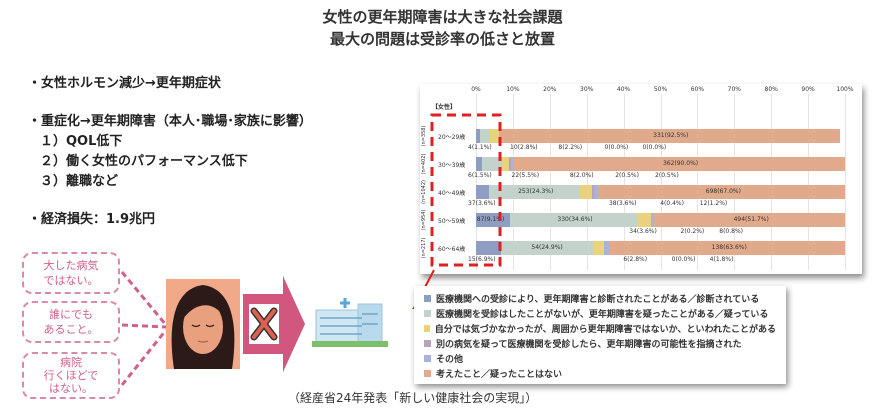 The height and width of the screenshot is (410, 885). Describe the element at coordinates (450, 360) in the screenshot. I see `legend-label: その他` at that location.